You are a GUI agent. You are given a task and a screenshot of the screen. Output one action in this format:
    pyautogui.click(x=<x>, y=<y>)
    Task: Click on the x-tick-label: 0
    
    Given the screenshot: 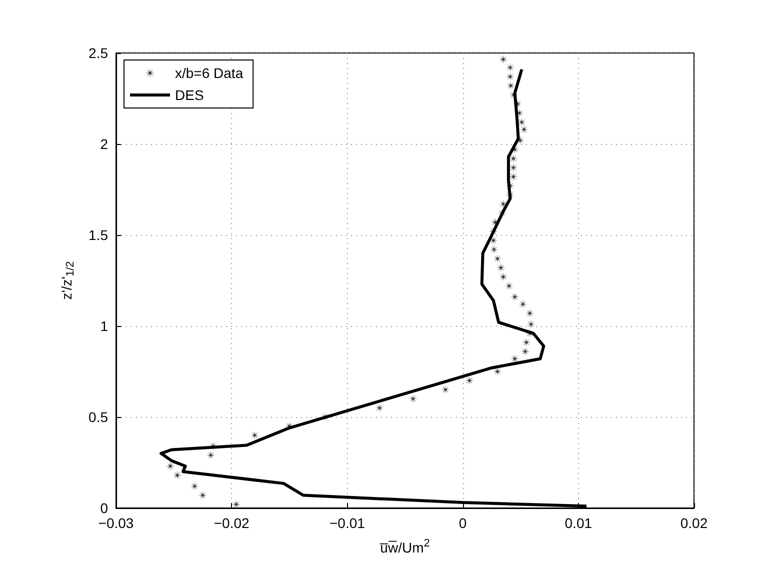 What is the action you would take?
    pyautogui.click(x=462, y=523)
    